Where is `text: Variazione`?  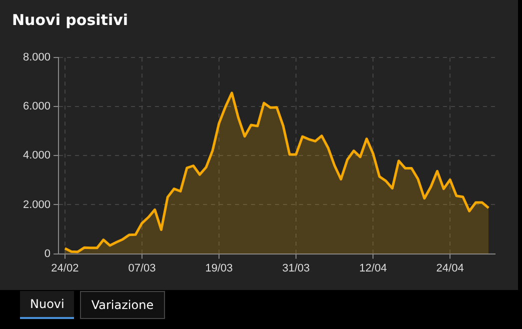
text: Variazione is located at coordinates (122, 305).